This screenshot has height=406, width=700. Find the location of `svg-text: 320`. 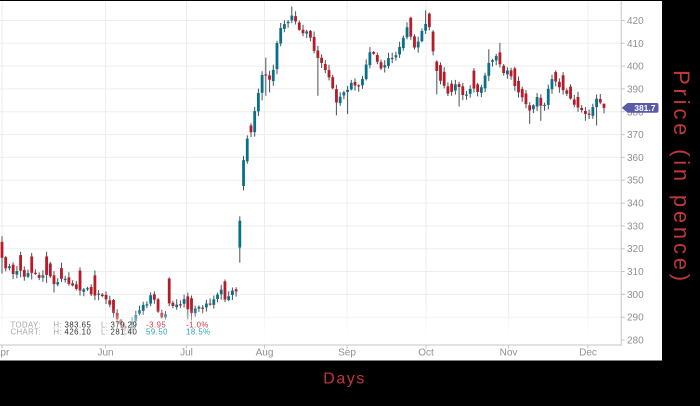

svg-text: 320 is located at coordinates (635, 249).